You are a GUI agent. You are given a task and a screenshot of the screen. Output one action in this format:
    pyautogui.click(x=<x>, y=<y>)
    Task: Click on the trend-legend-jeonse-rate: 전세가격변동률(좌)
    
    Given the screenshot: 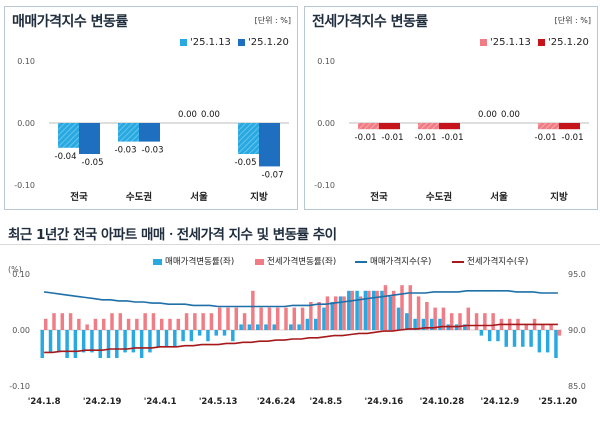 What is the action you would take?
    pyautogui.click(x=295, y=261)
    